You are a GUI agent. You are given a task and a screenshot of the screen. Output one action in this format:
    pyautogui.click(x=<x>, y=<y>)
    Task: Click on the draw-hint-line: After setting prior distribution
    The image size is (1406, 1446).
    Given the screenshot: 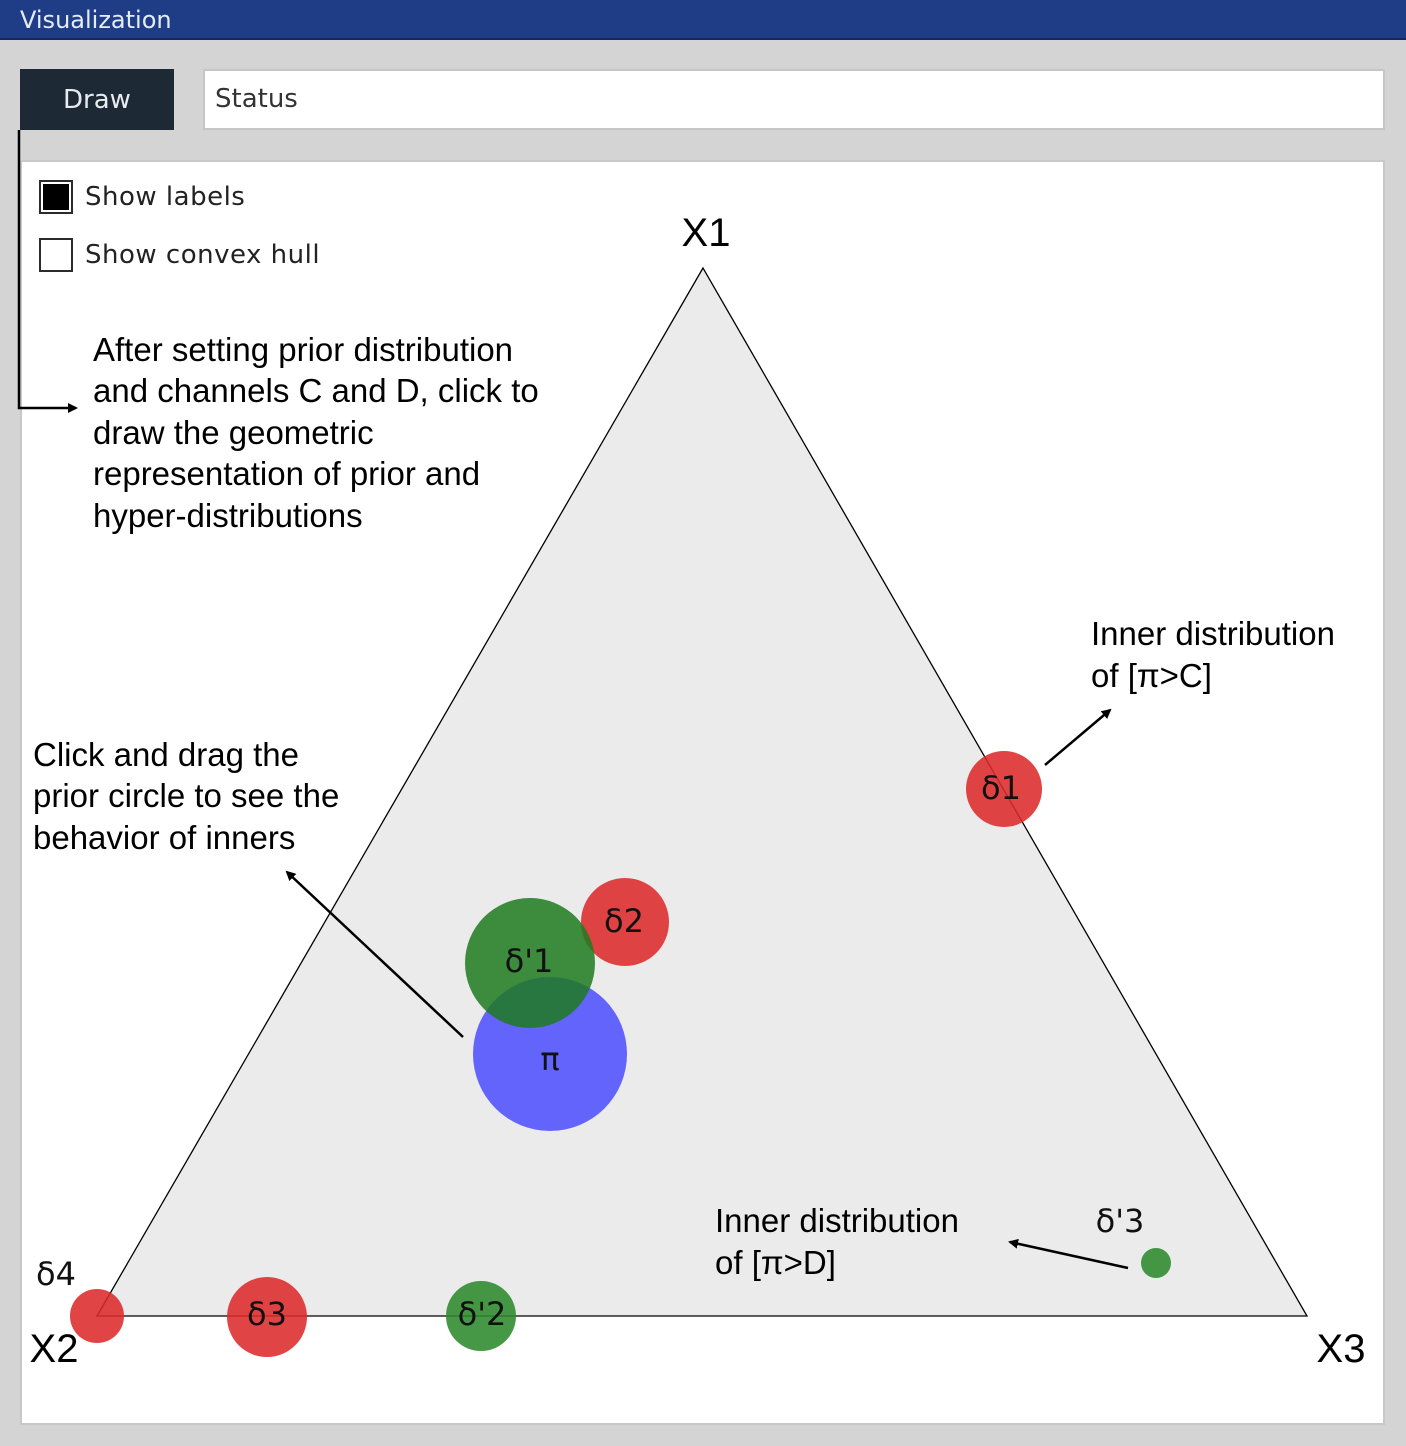 What is the action you would take?
    pyautogui.click(x=303, y=349)
    